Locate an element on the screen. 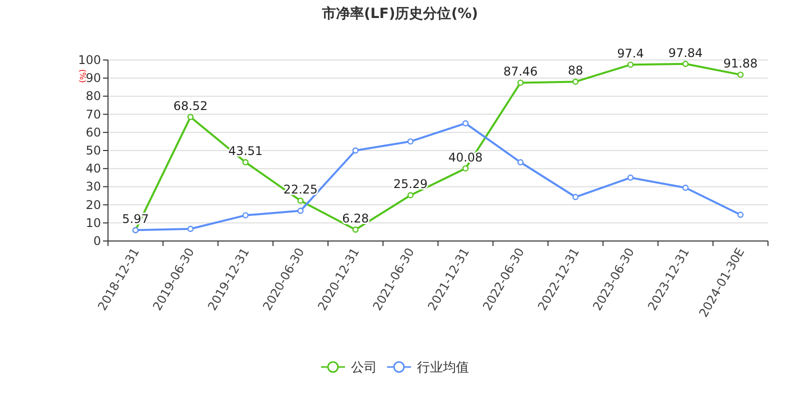 The height and width of the screenshot is (400, 800). y-tick-label: 80 is located at coordinates (93, 96).